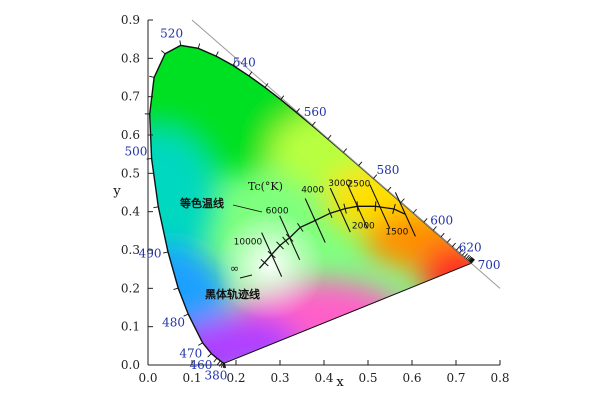 The image size is (600, 400). I want to click on wavelength-label: 700, so click(489, 265).